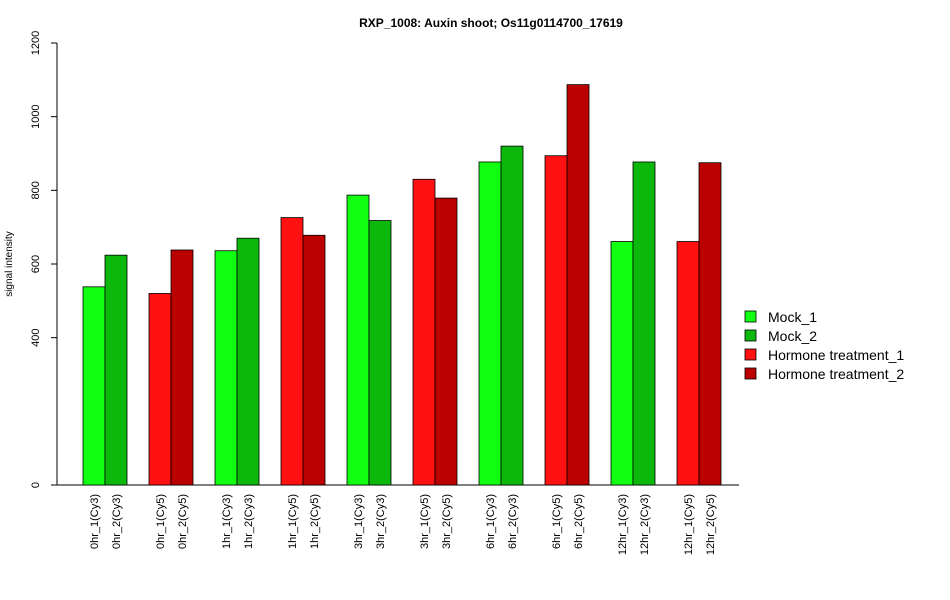 This screenshot has width=950, height=600. What do you see at coordinates (645, 524) in the screenshot?
I see `x-tick-label: 12hr_2(Cy3)` at bounding box center [645, 524].